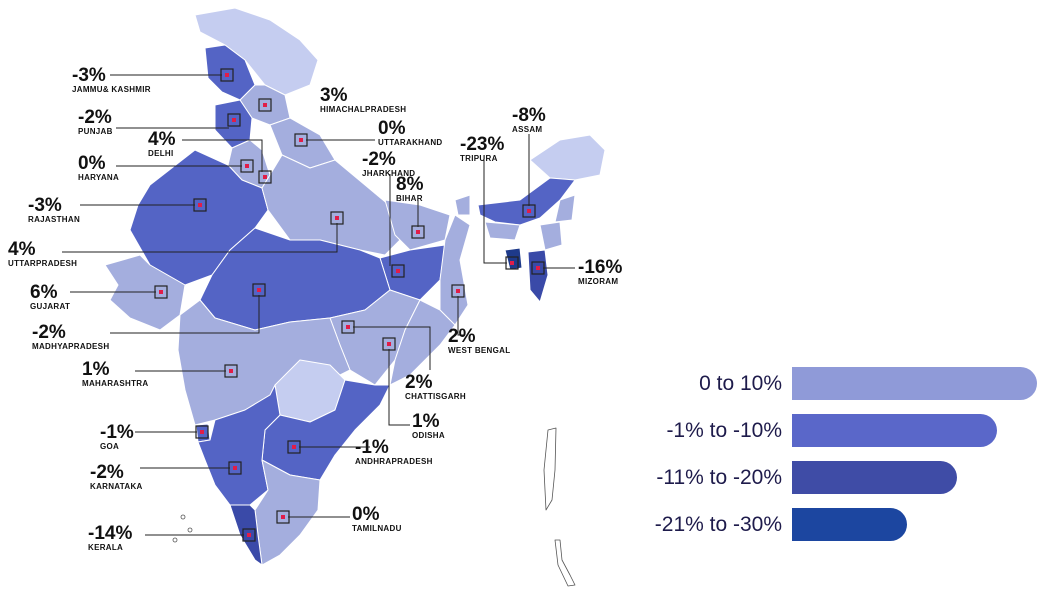 Image resolution: width=1037 pixels, height=593 pixels. What do you see at coordinates (410, 142) in the screenshot?
I see `state-name: UTTARAKHAND` at bounding box center [410, 142].